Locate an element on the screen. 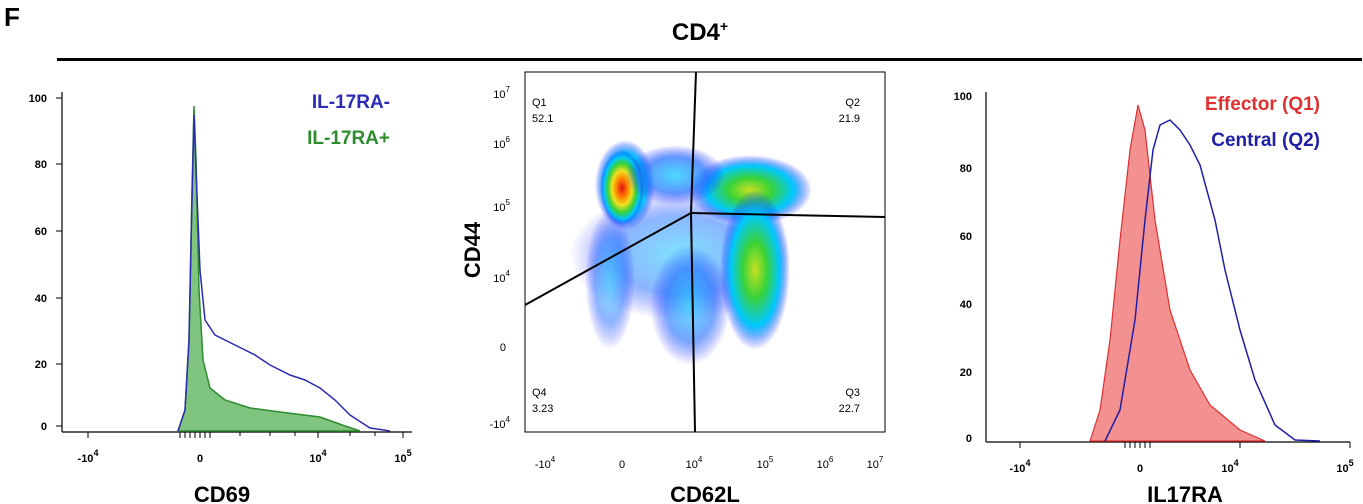  y-axis: 10⁷ 10⁶ 10⁵ 10⁴ 0 -104 is located at coordinates (500, 258).